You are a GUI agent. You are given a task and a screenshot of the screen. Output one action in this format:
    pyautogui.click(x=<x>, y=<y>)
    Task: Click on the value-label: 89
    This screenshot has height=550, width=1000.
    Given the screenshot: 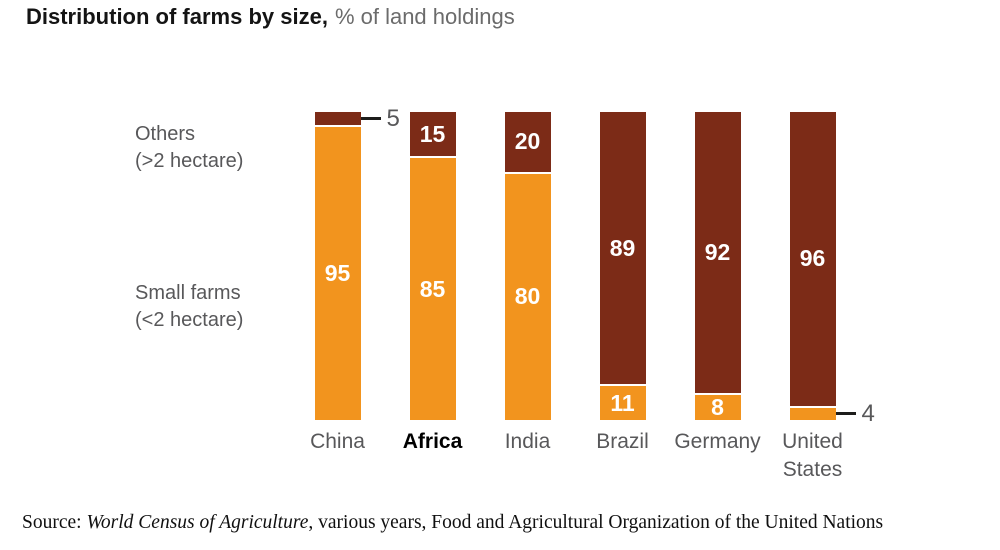 What is the action you would take?
    pyautogui.click(x=622, y=247)
    